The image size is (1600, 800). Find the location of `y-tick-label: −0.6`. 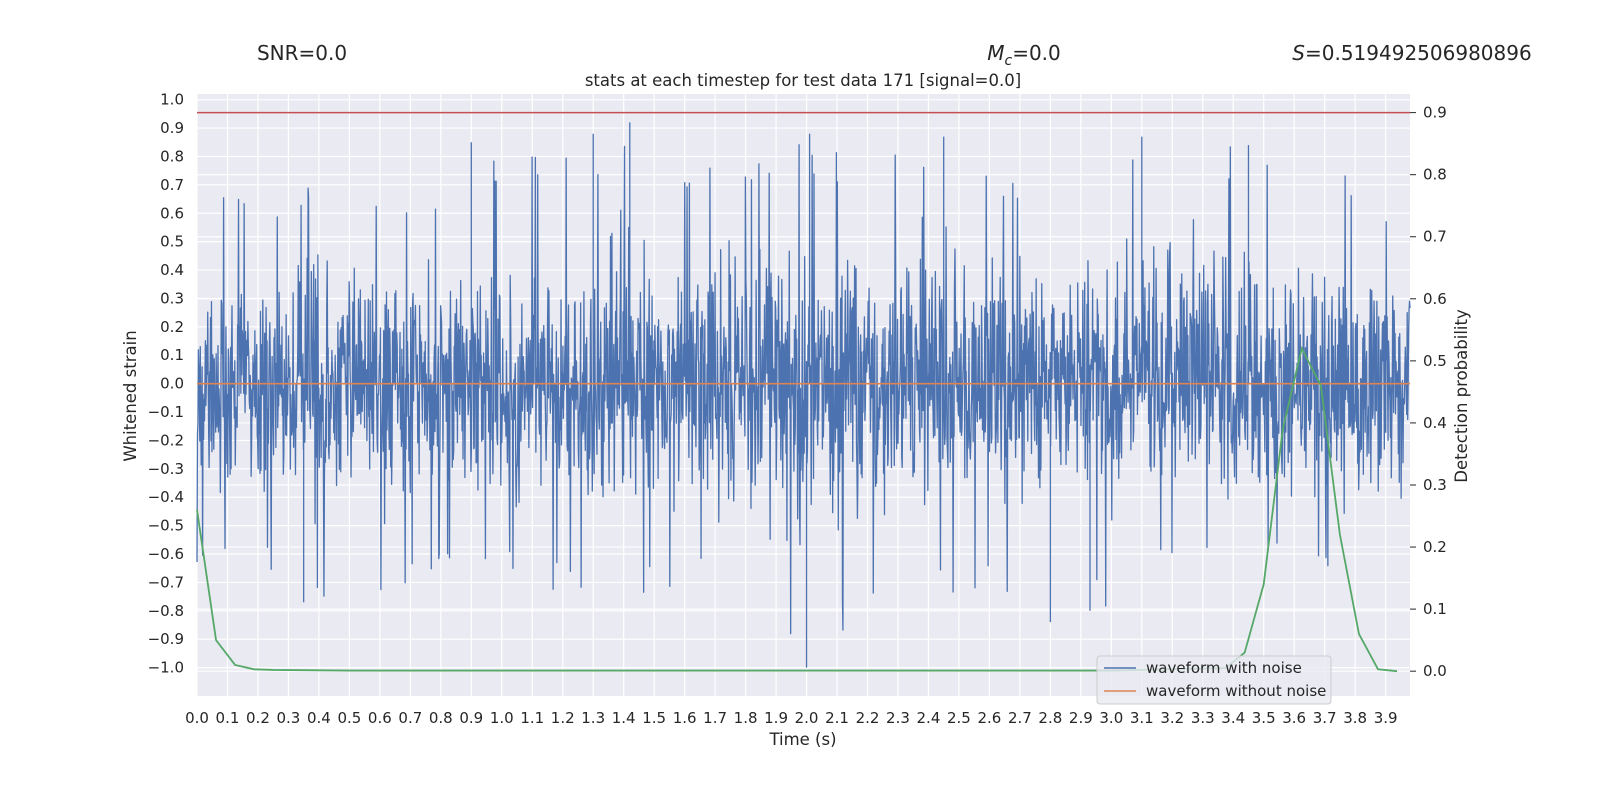

y-tick-label: −0.6 is located at coordinates (166, 554).